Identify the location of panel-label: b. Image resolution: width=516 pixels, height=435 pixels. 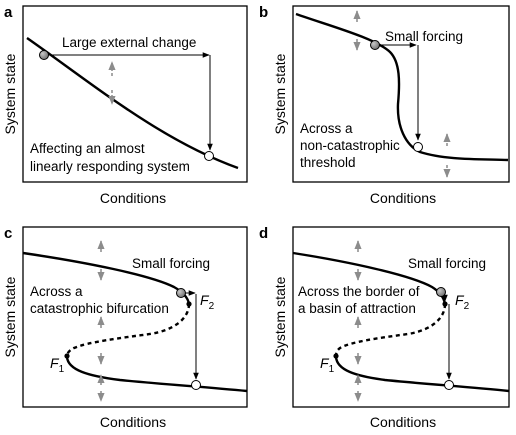
(263, 12).